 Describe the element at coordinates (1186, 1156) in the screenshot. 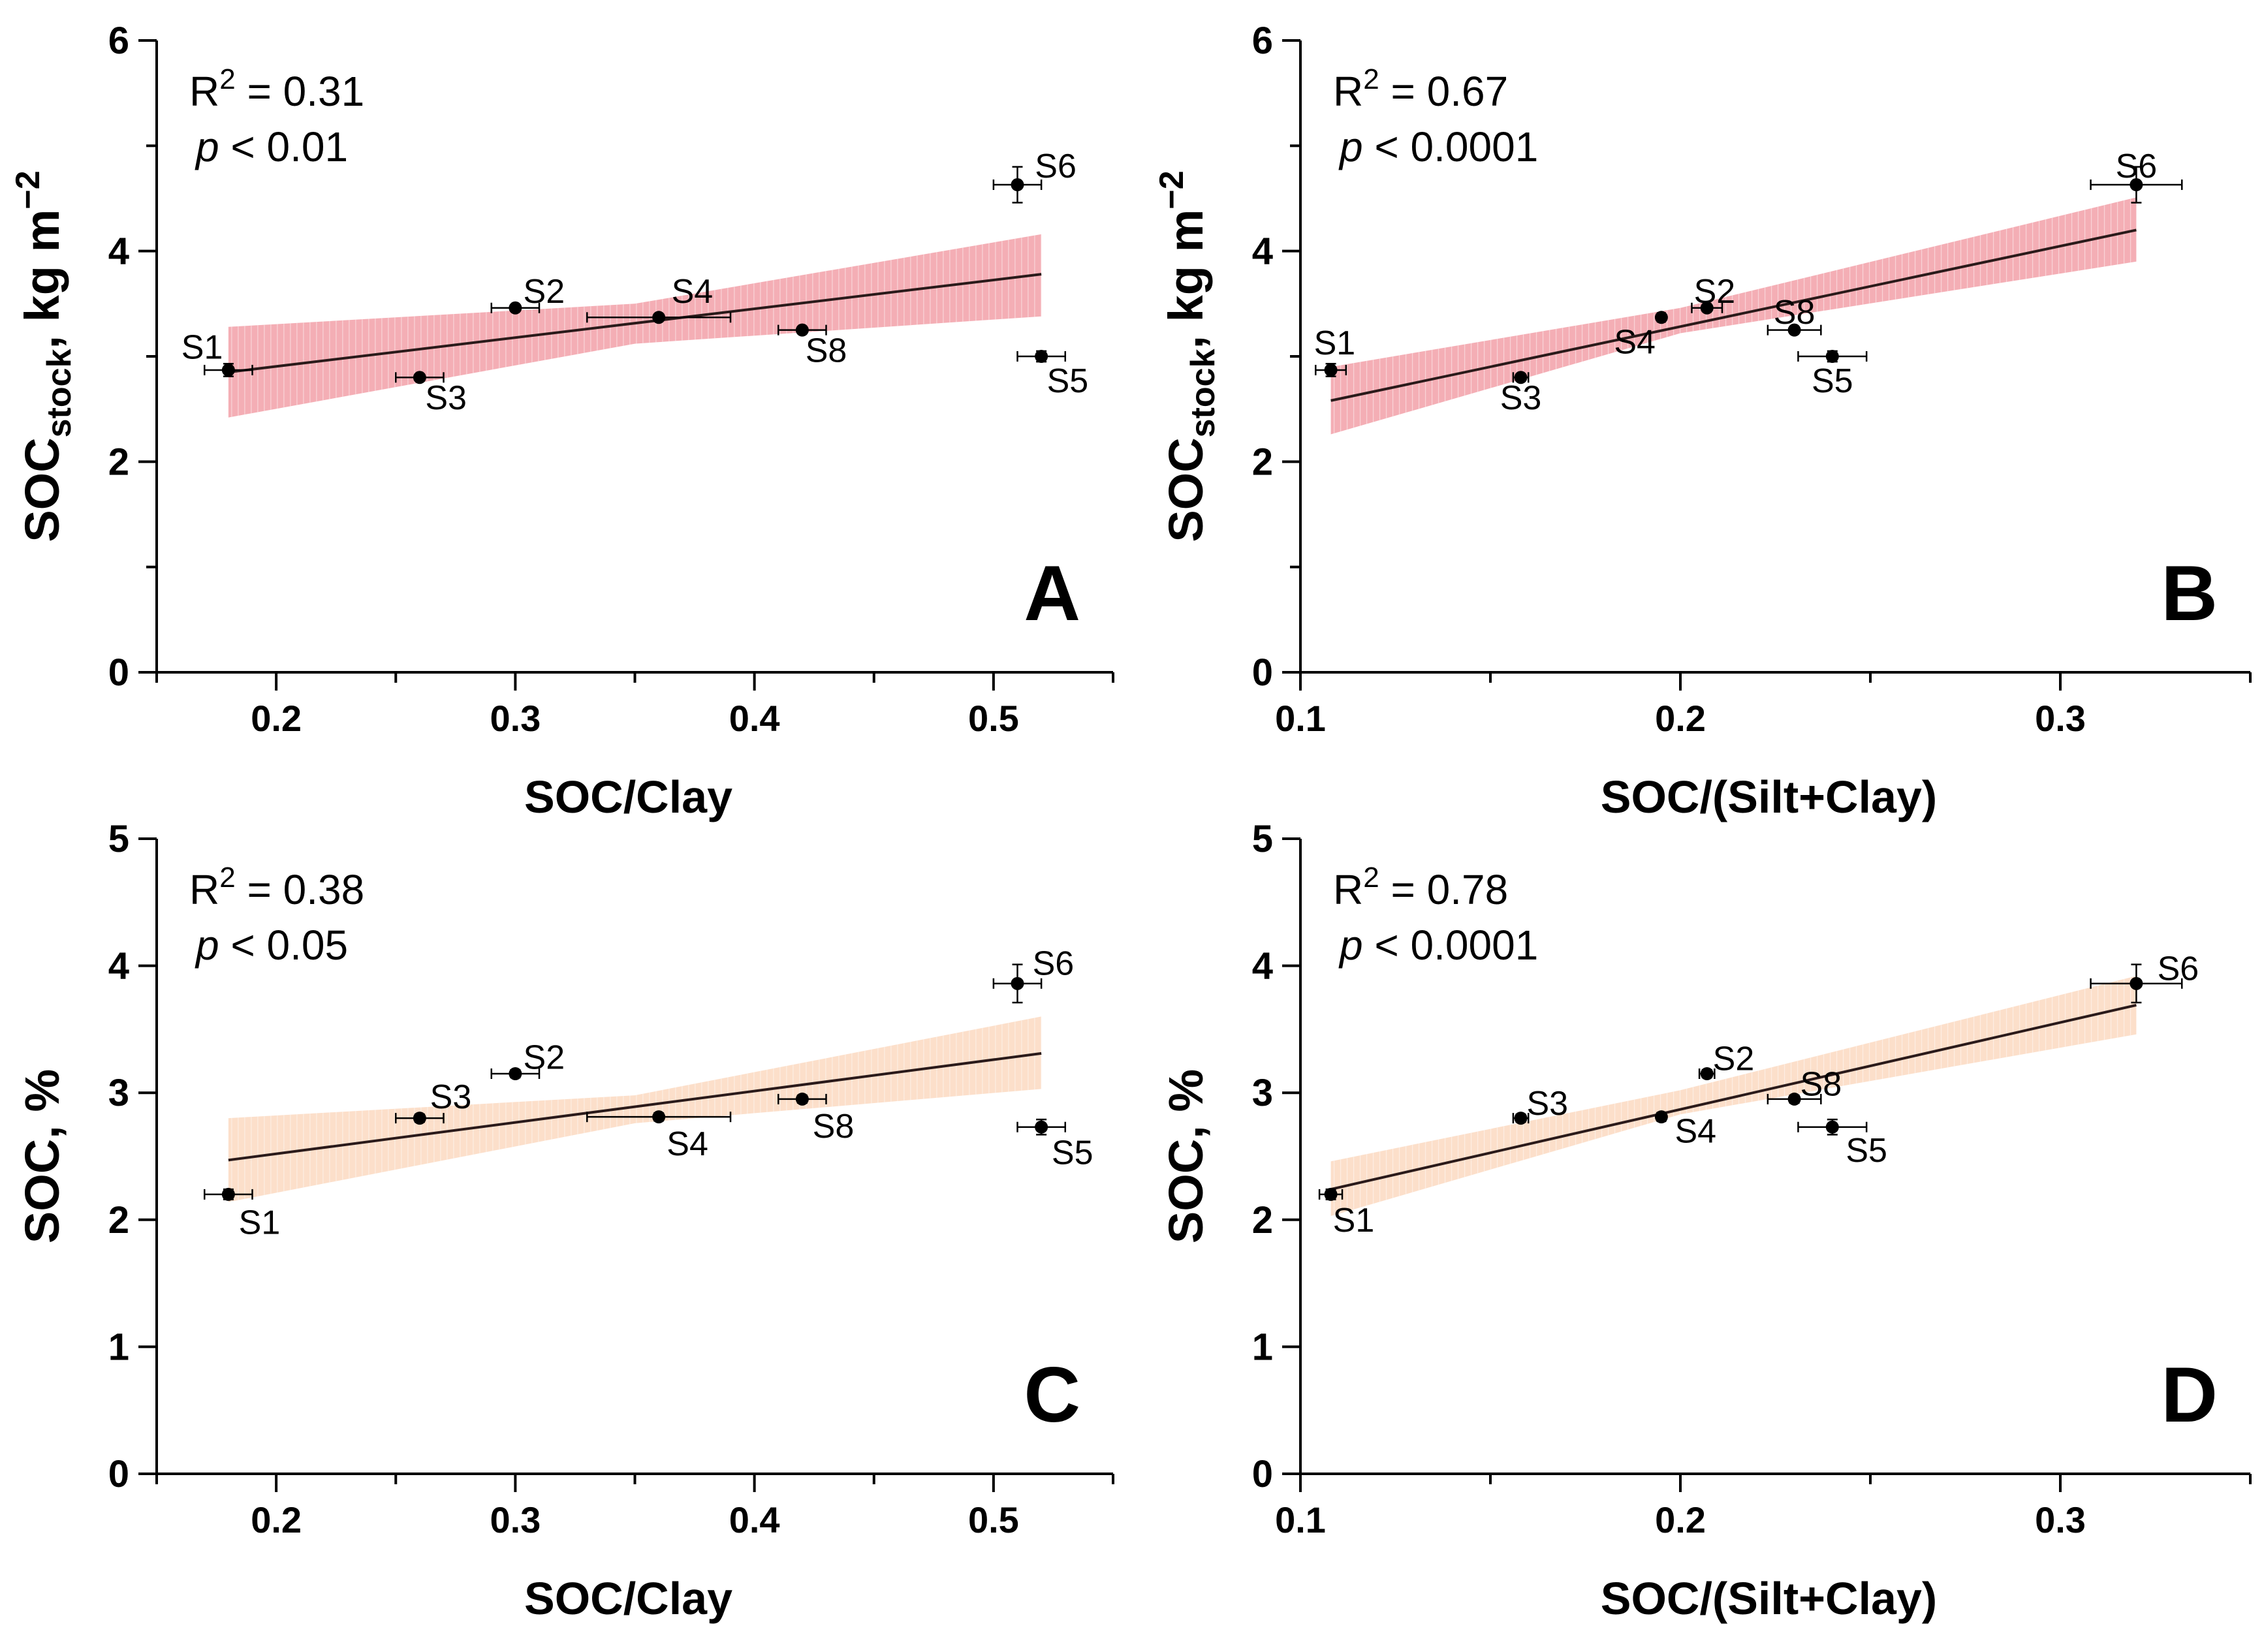

I see `y-title-main: SOC, %` at that location.